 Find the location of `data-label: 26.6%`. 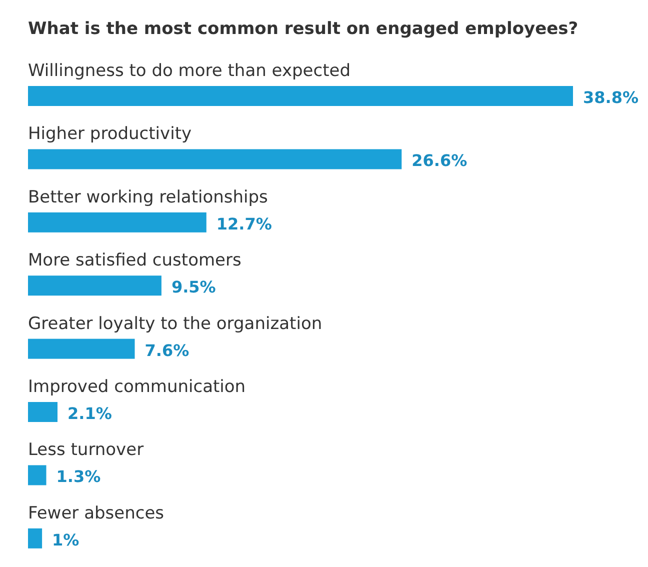

data-label: 26.6% is located at coordinates (440, 160).